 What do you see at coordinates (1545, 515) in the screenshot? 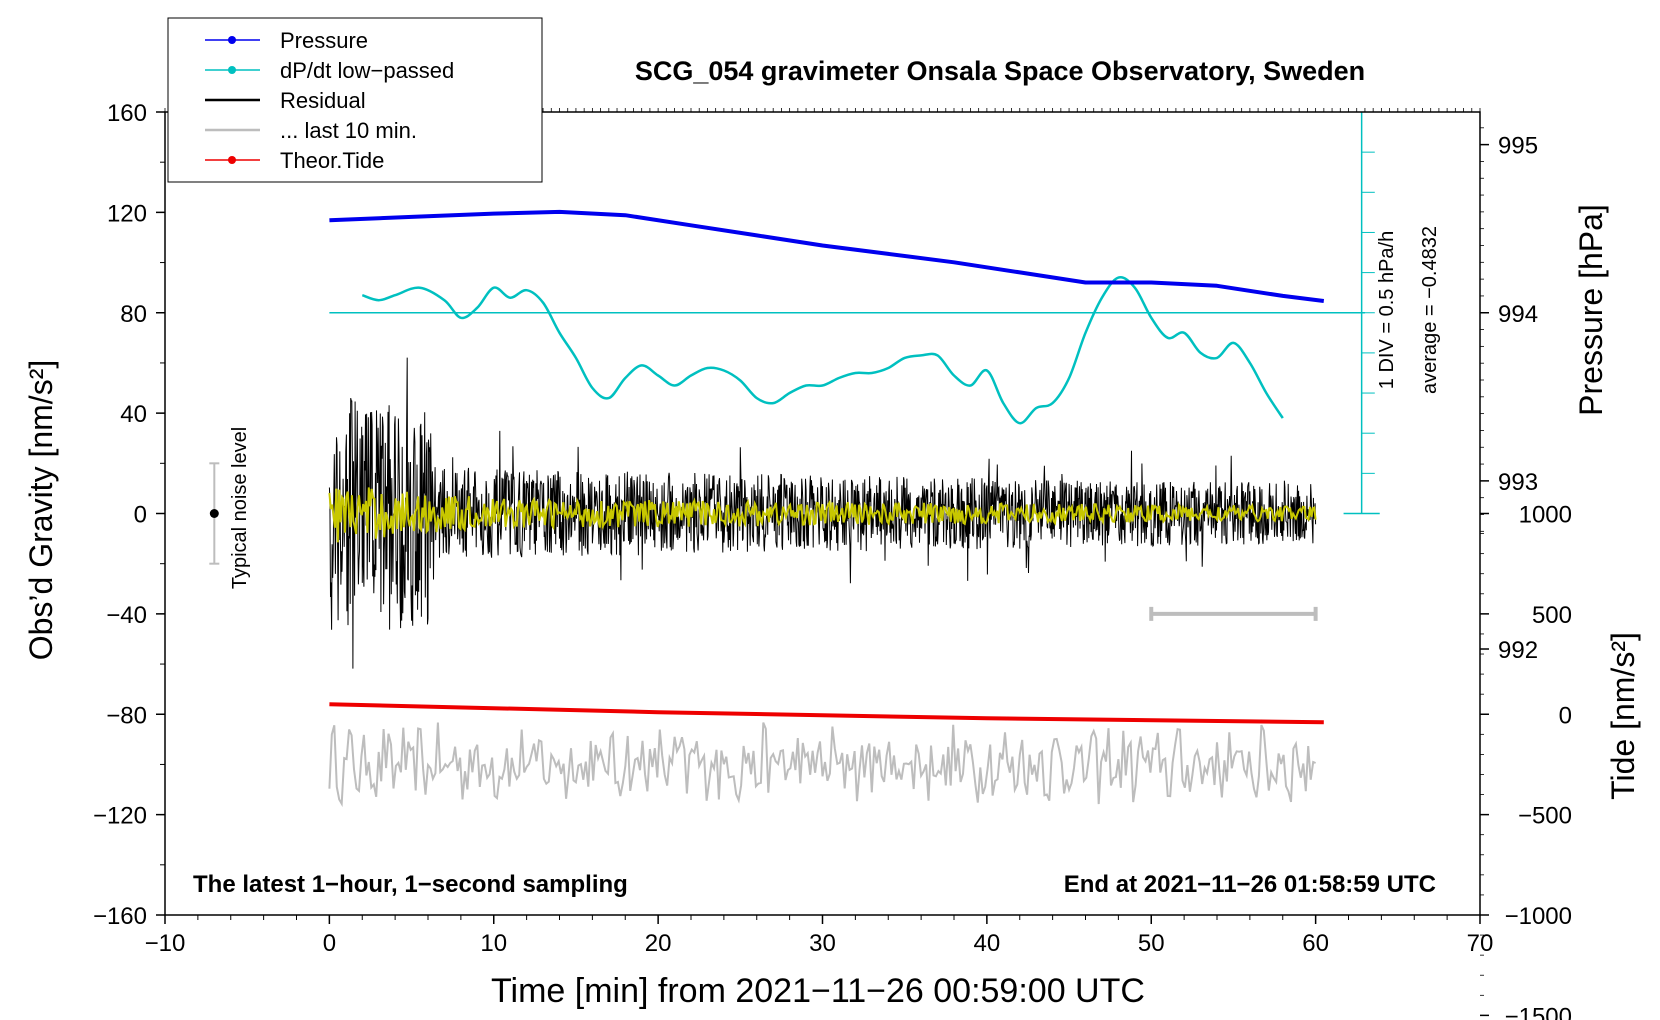
I see `tide-tick-label: 1000` at bounding box center [1545, 515].